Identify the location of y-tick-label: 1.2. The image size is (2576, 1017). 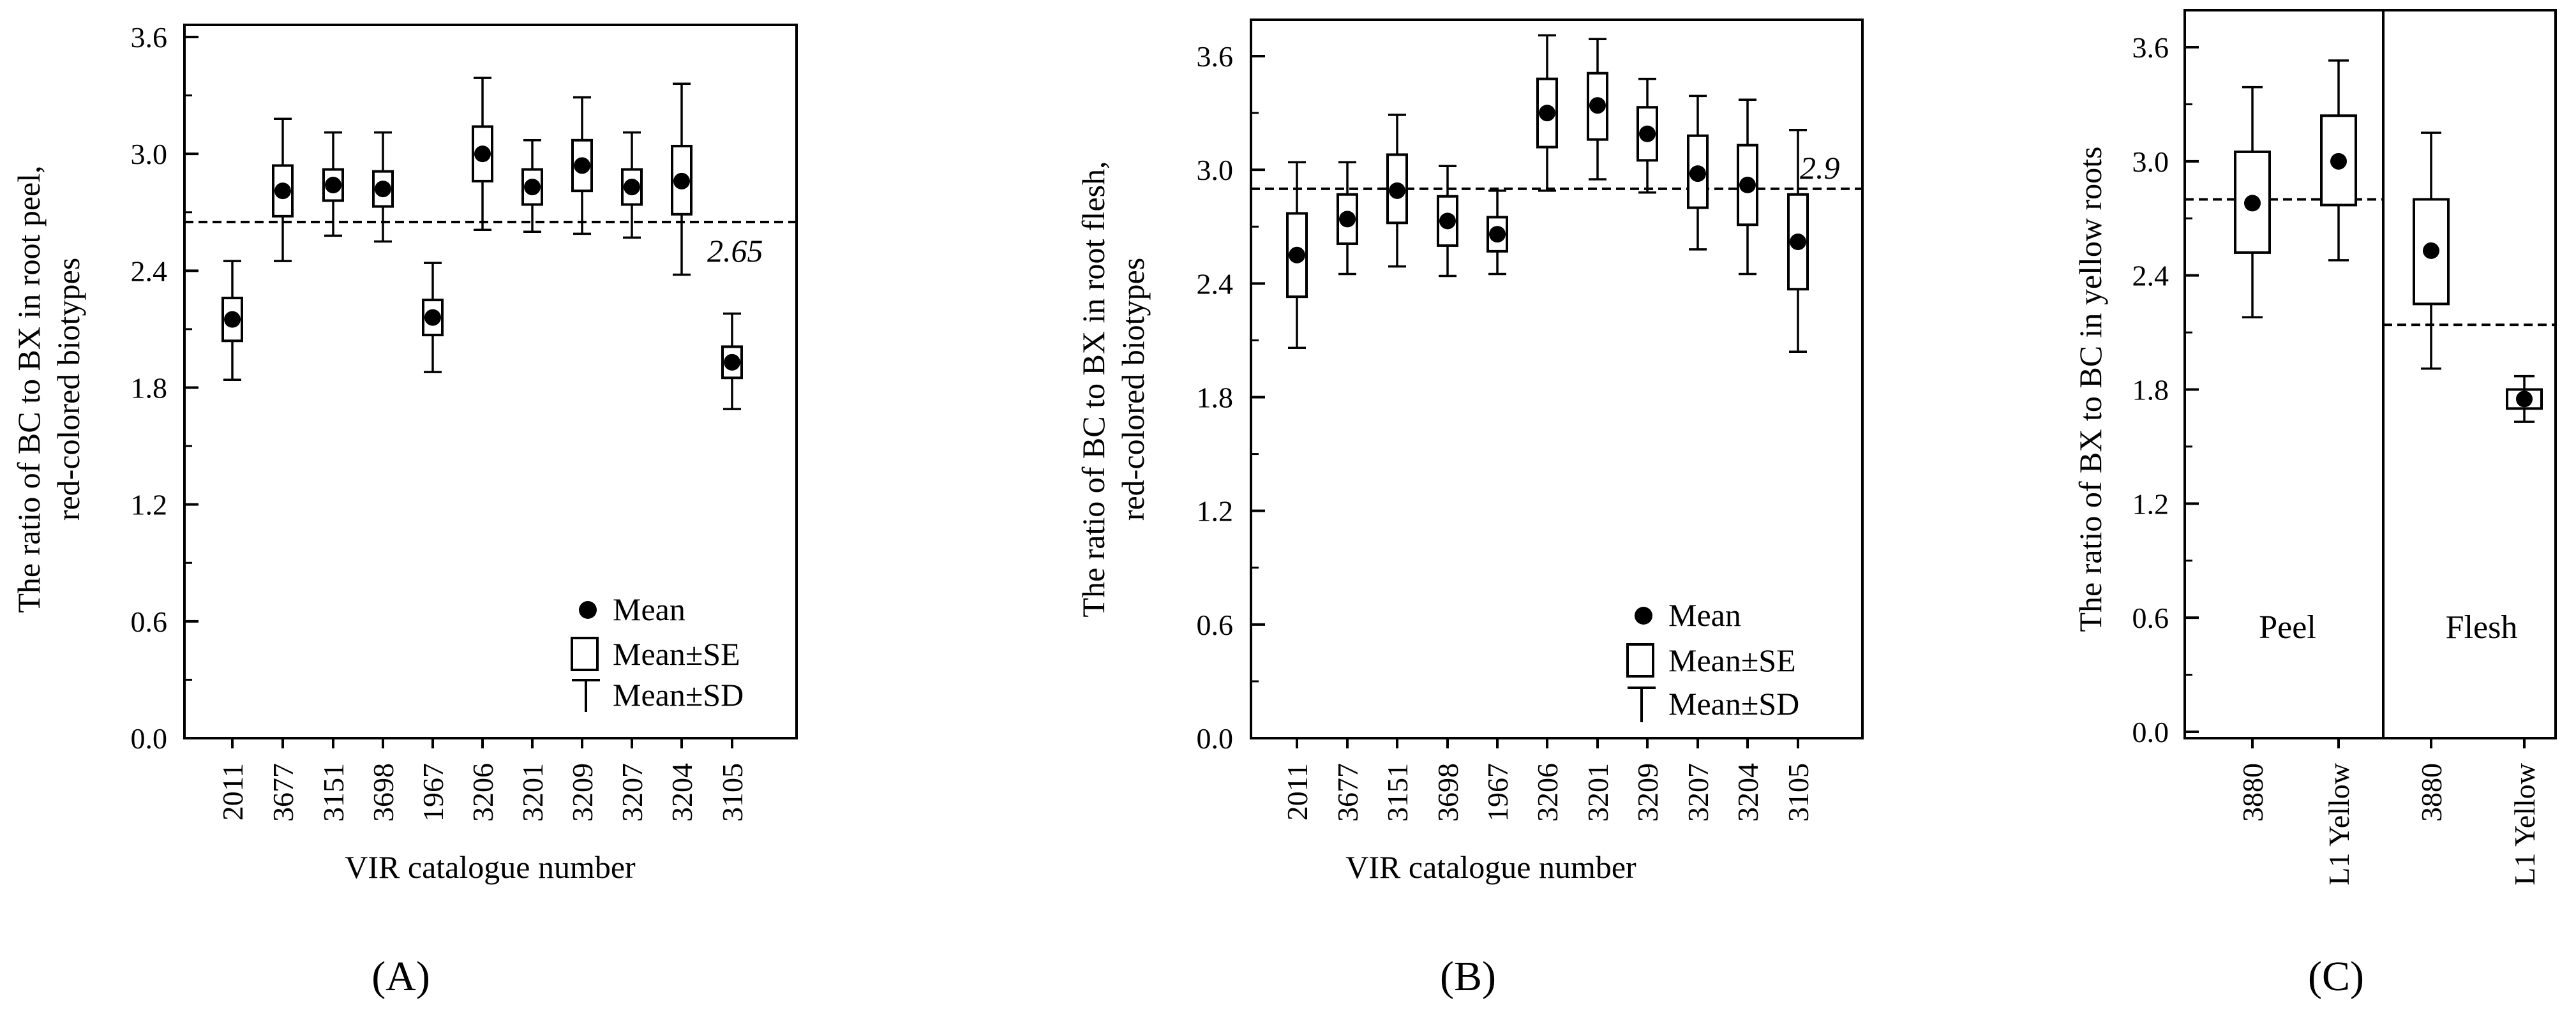
(2150, 503).